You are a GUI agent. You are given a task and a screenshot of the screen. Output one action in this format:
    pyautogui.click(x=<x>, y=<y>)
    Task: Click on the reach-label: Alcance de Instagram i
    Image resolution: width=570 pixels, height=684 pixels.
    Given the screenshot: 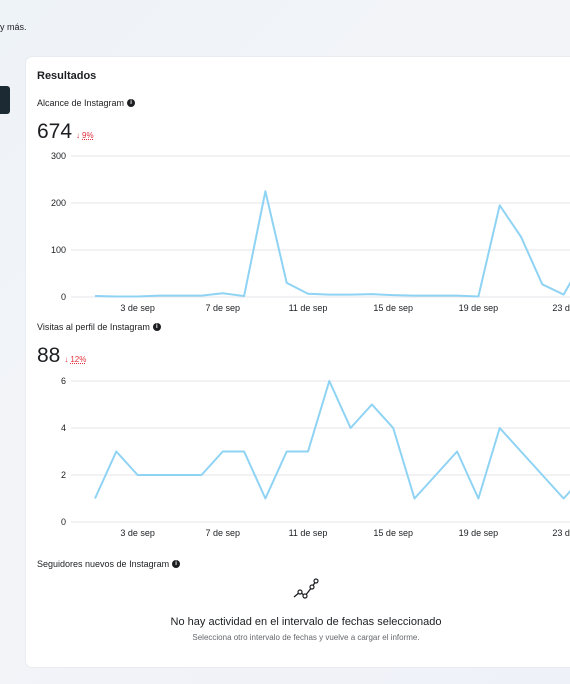 What is the action you would take?
    pyautogui.click(x=86, y=103)
    